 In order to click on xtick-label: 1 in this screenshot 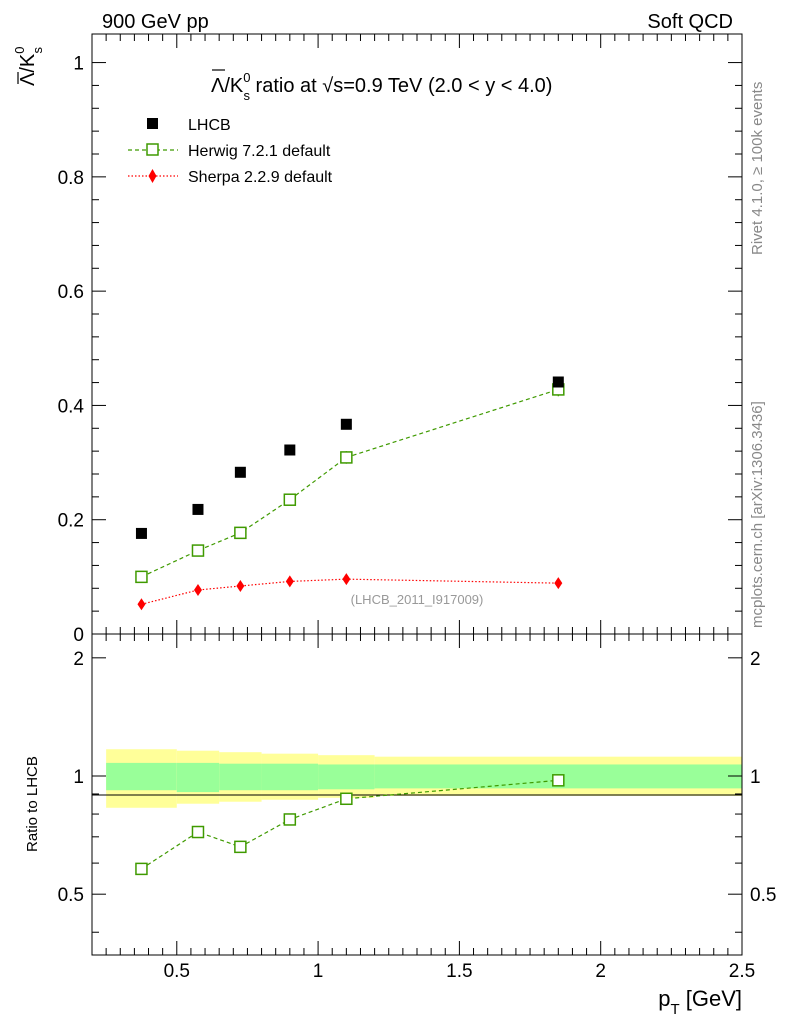, I will do `click(318, 971)`.